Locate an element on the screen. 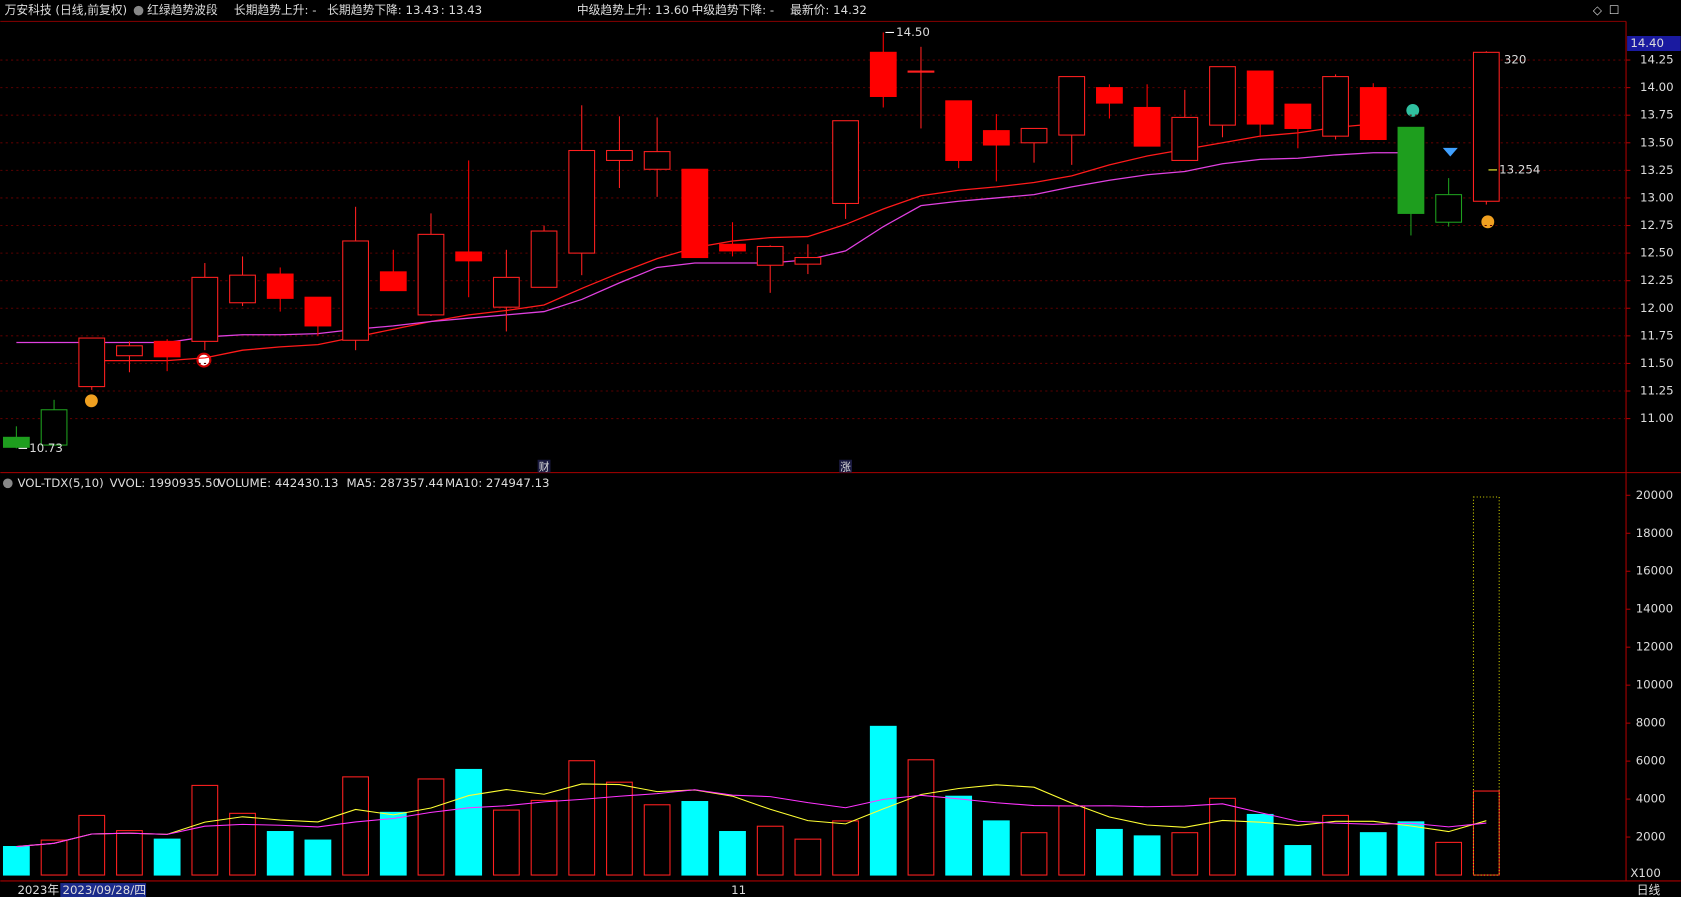  y-tick-label: 14.25 is located at coordinates (1657, 60).